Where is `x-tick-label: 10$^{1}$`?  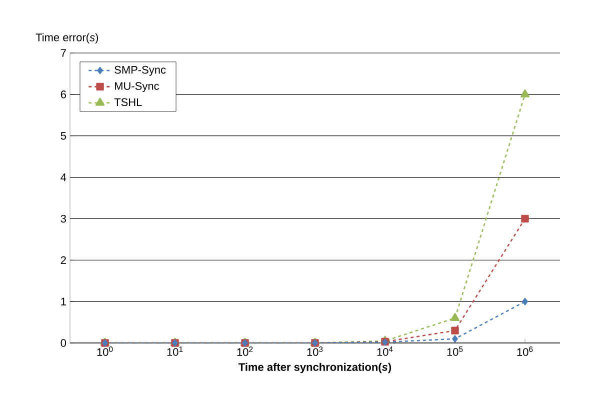 x-tick-label: 10$^{1}$ is located at coordinates (175, 351).